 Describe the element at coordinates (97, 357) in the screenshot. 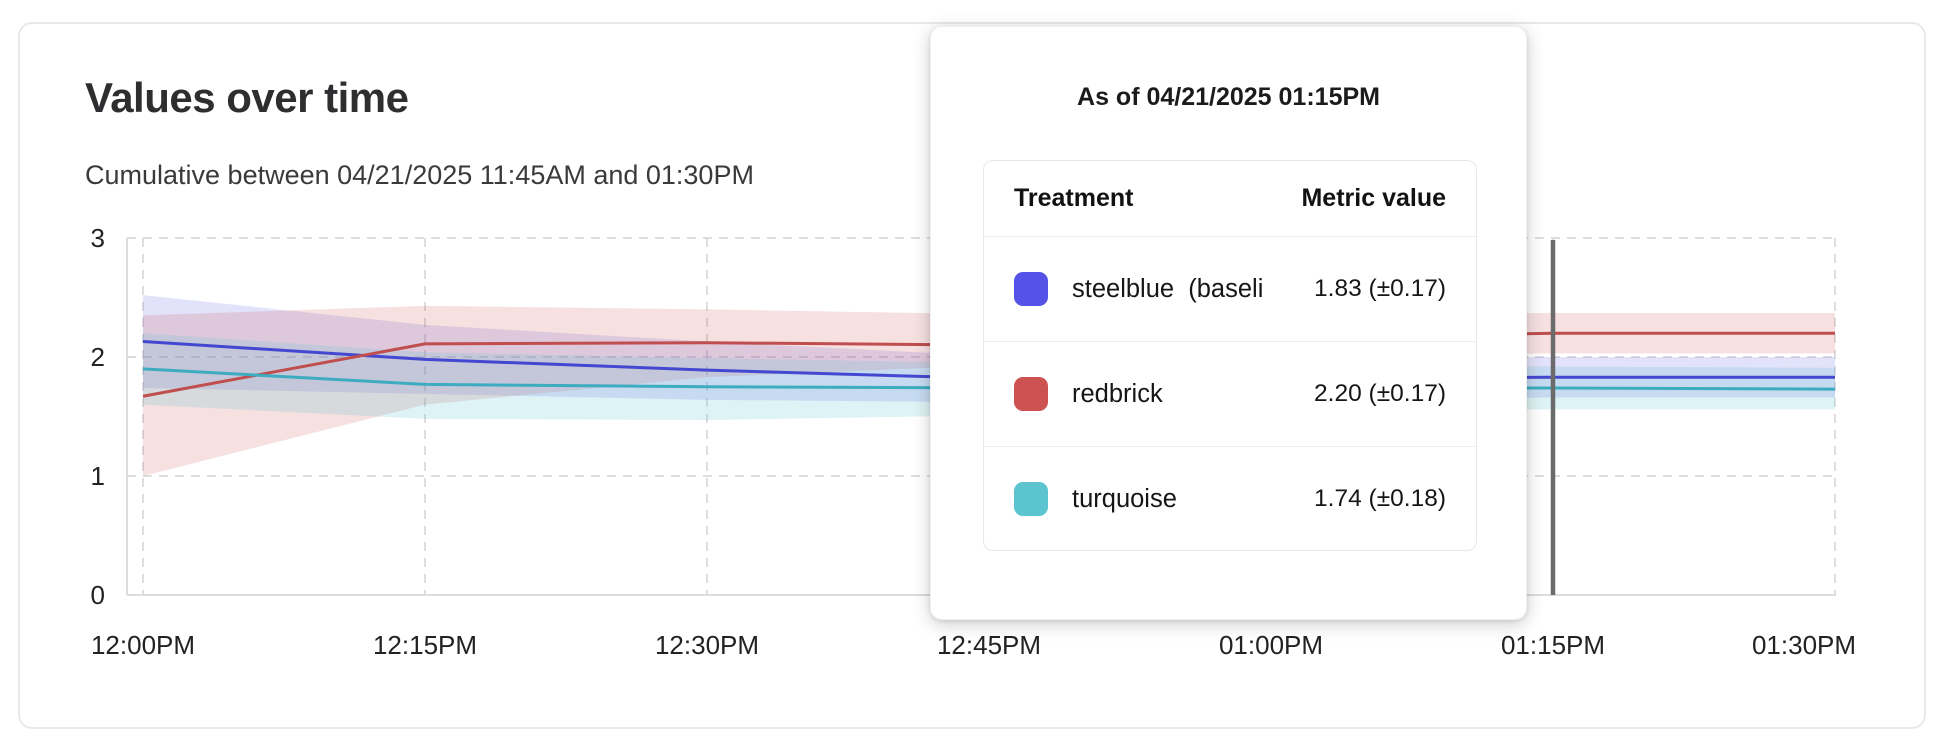

I see `y-tick-2: 2` at that location.